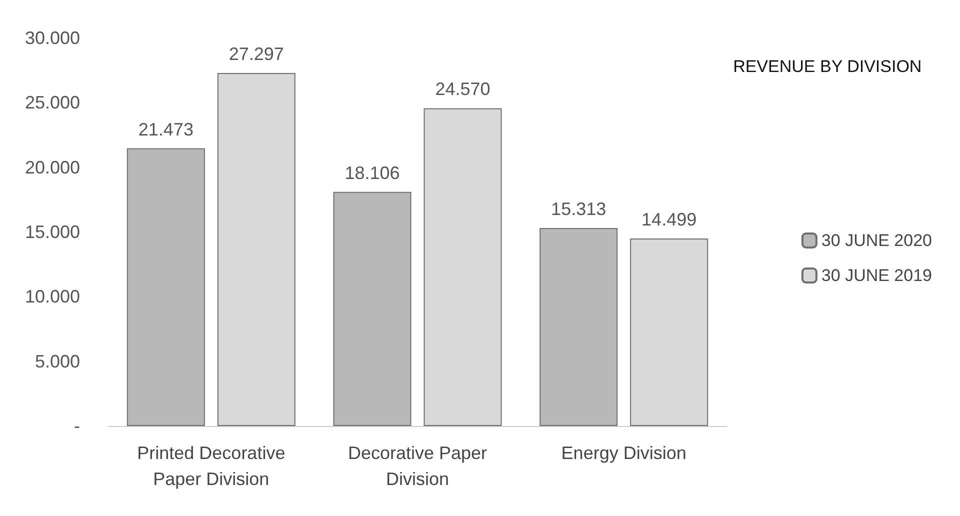 The image size is (960, 516). I want to click on data-label: 21.473, so click(166, 129).